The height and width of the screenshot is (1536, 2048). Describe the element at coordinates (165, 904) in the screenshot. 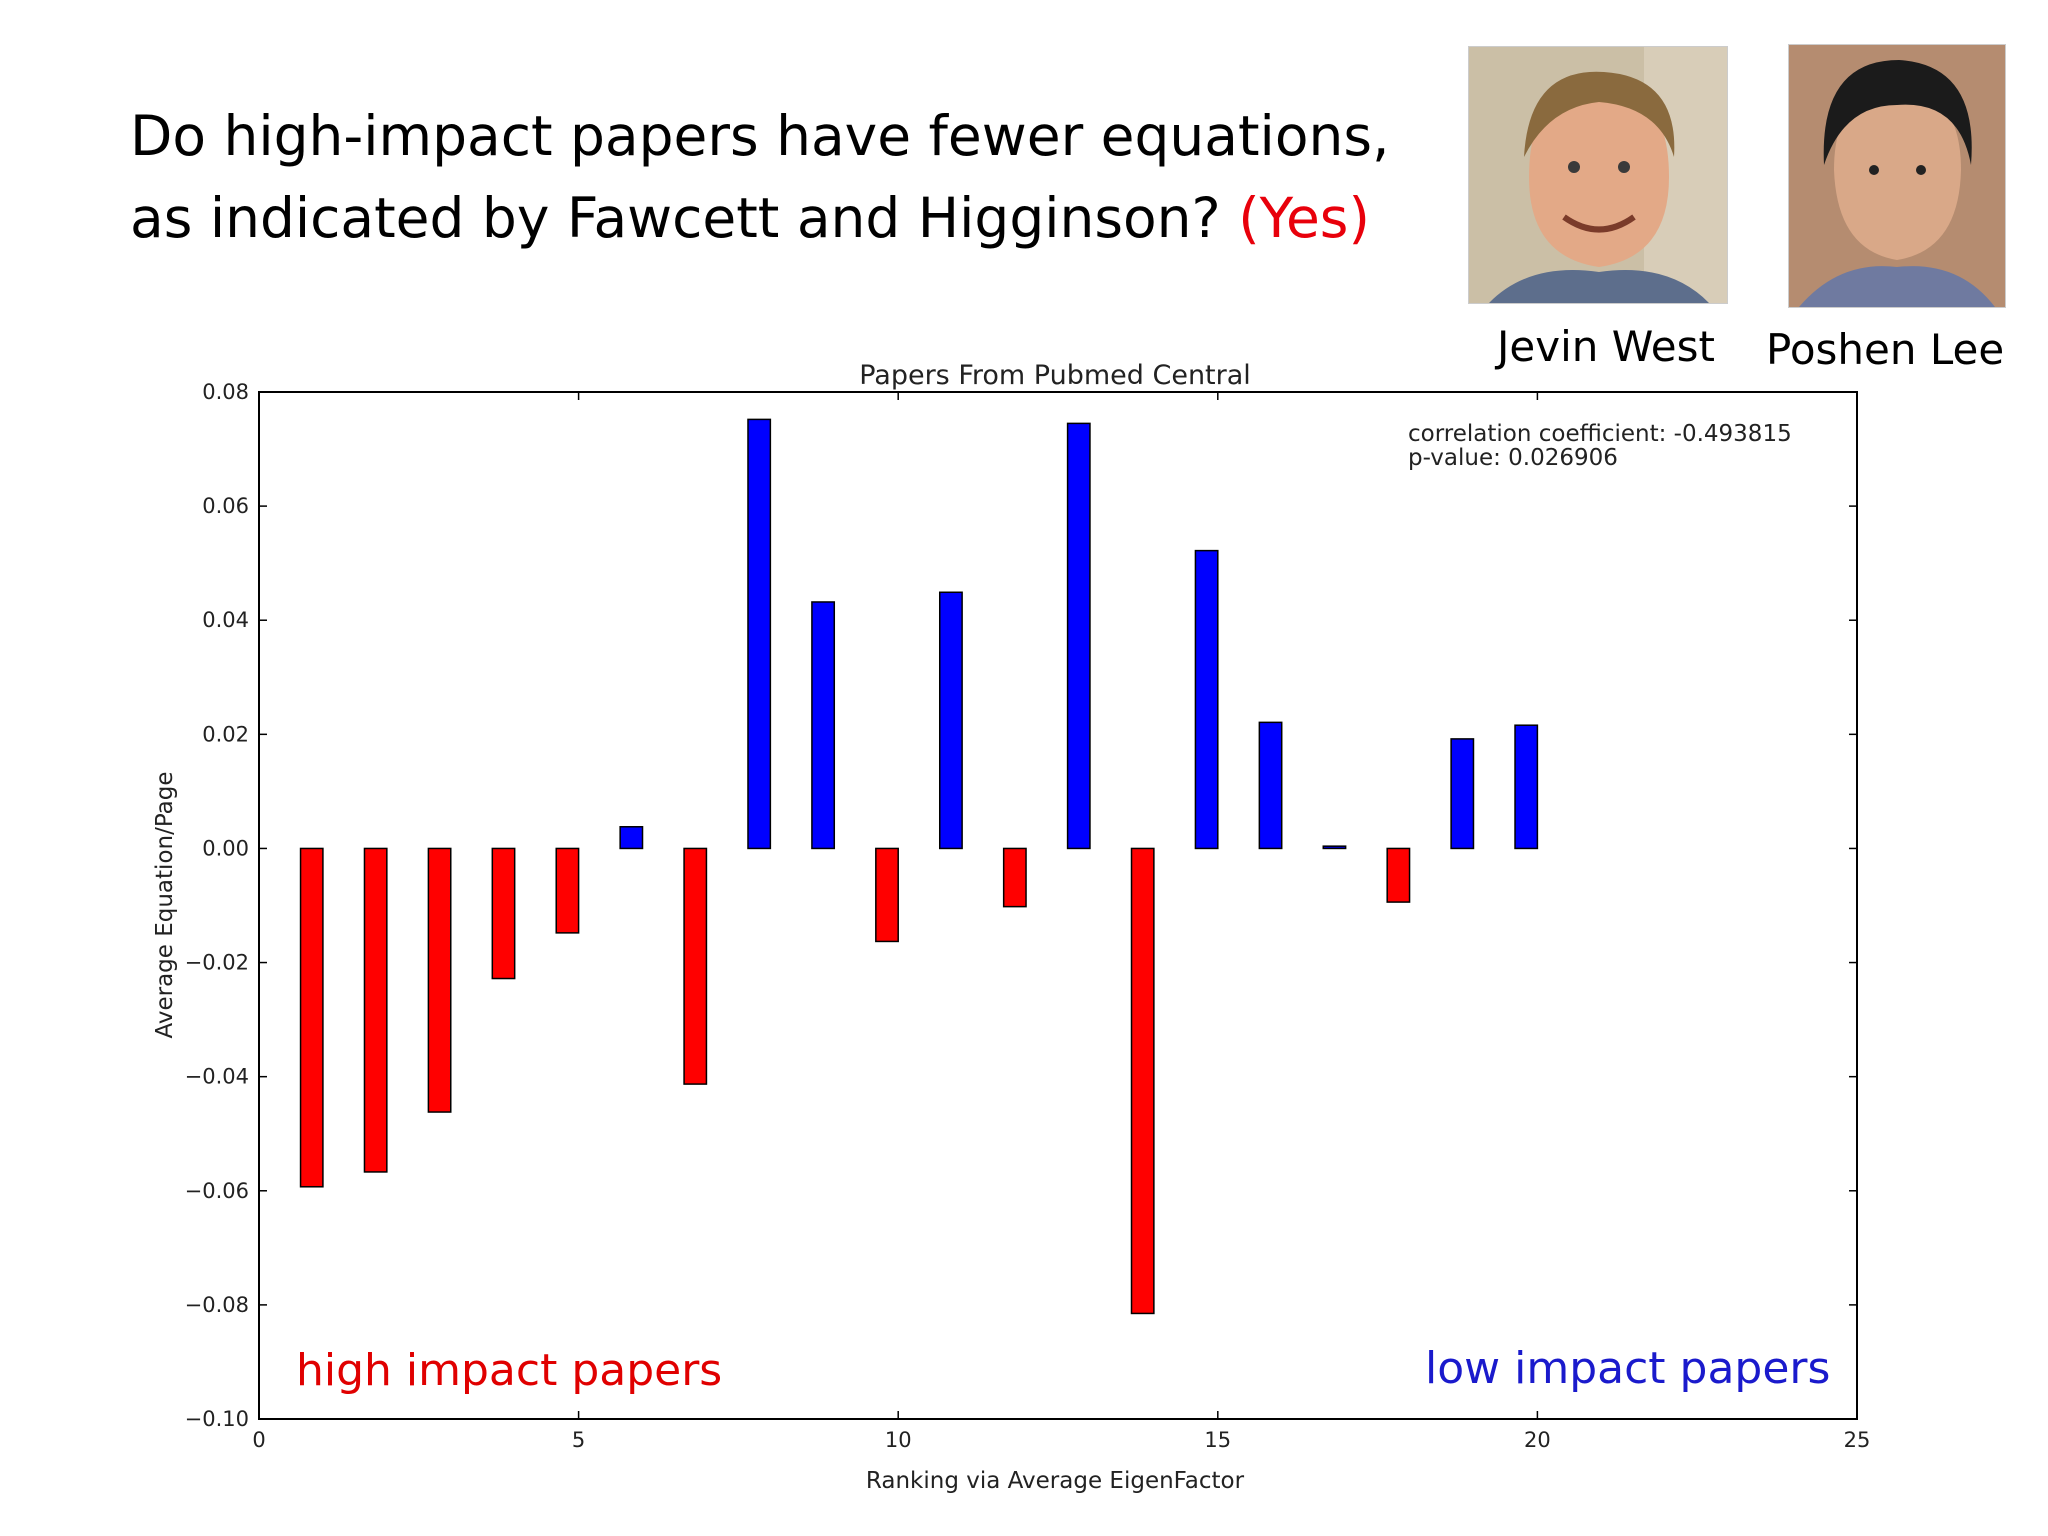

I see `y-axis-title: Average Equation/Page` at that location.